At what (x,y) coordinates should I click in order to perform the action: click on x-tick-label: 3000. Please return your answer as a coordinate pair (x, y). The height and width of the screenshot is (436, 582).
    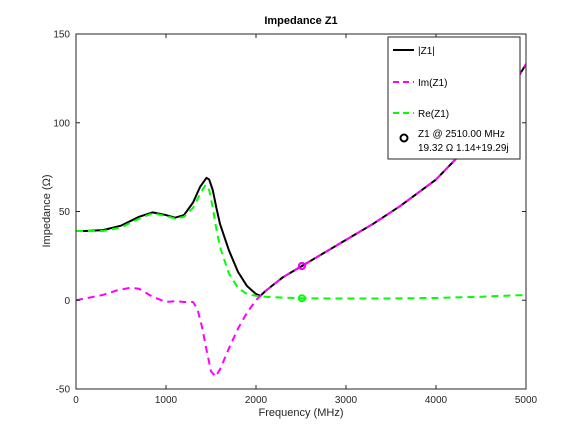
    Looking at the image, I should click on (346, 400).